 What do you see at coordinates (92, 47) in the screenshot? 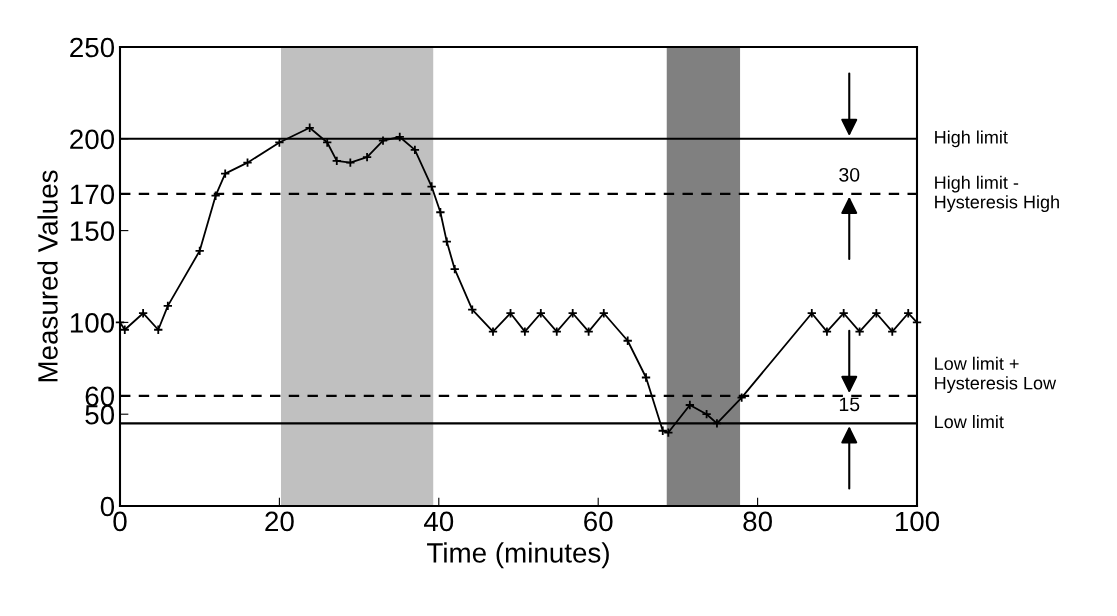
I see `y-tick-label: 250` at bounding box center [92, 47].